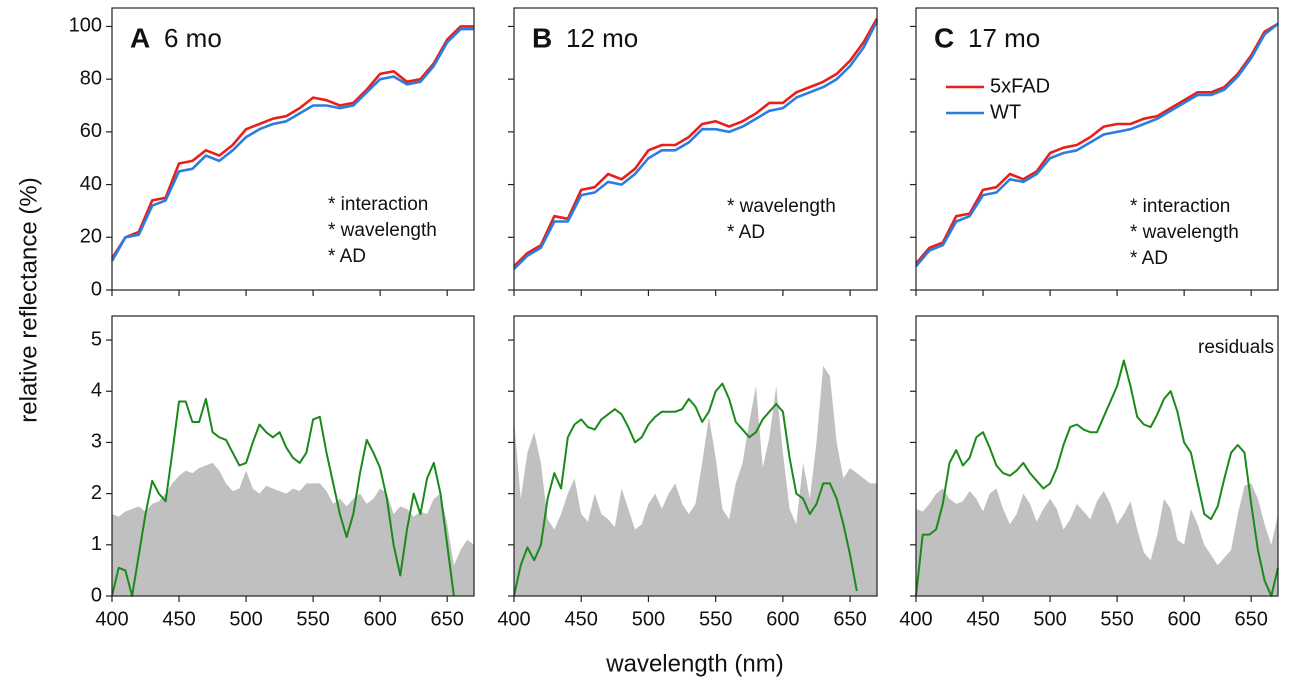  What do you see at coordinates (85, 26) in the screenshot?
I see `y-tick-label: 100` at bounding box center [85, 26].